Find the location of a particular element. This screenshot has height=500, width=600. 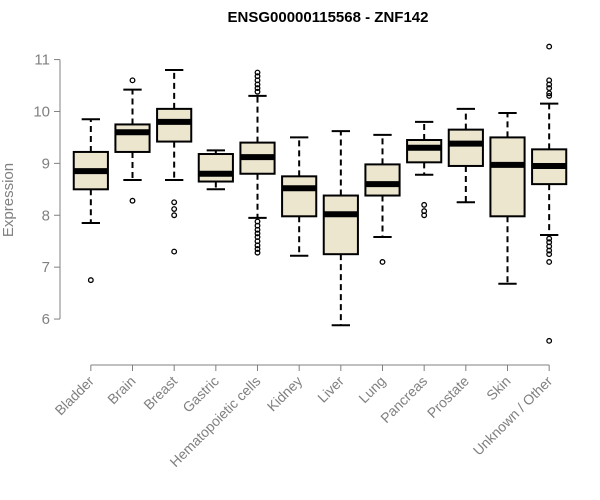

y-tick-label: 6 is located at coordinates (46, 319).